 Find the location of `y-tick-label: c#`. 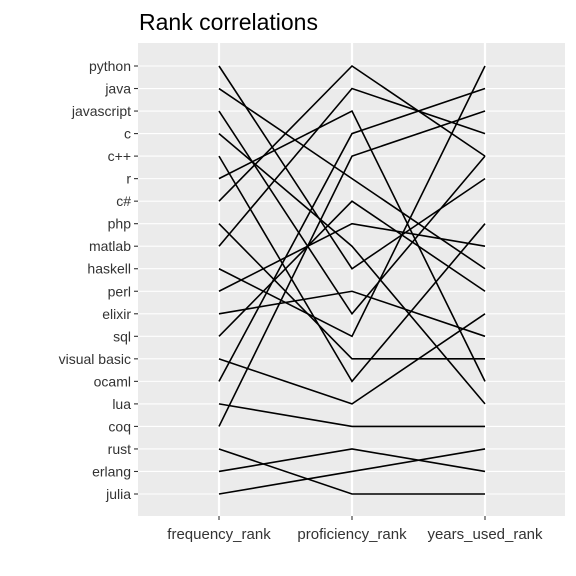

y-tick-label: c# is located at coordinates (123, 201).